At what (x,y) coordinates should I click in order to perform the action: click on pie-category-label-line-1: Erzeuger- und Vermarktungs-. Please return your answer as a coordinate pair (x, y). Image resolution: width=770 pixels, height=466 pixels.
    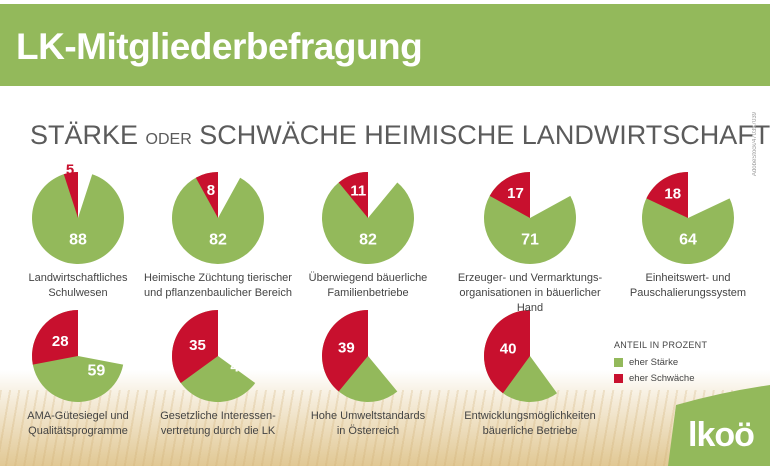
    Looking at the image, I should click on (530, 278).